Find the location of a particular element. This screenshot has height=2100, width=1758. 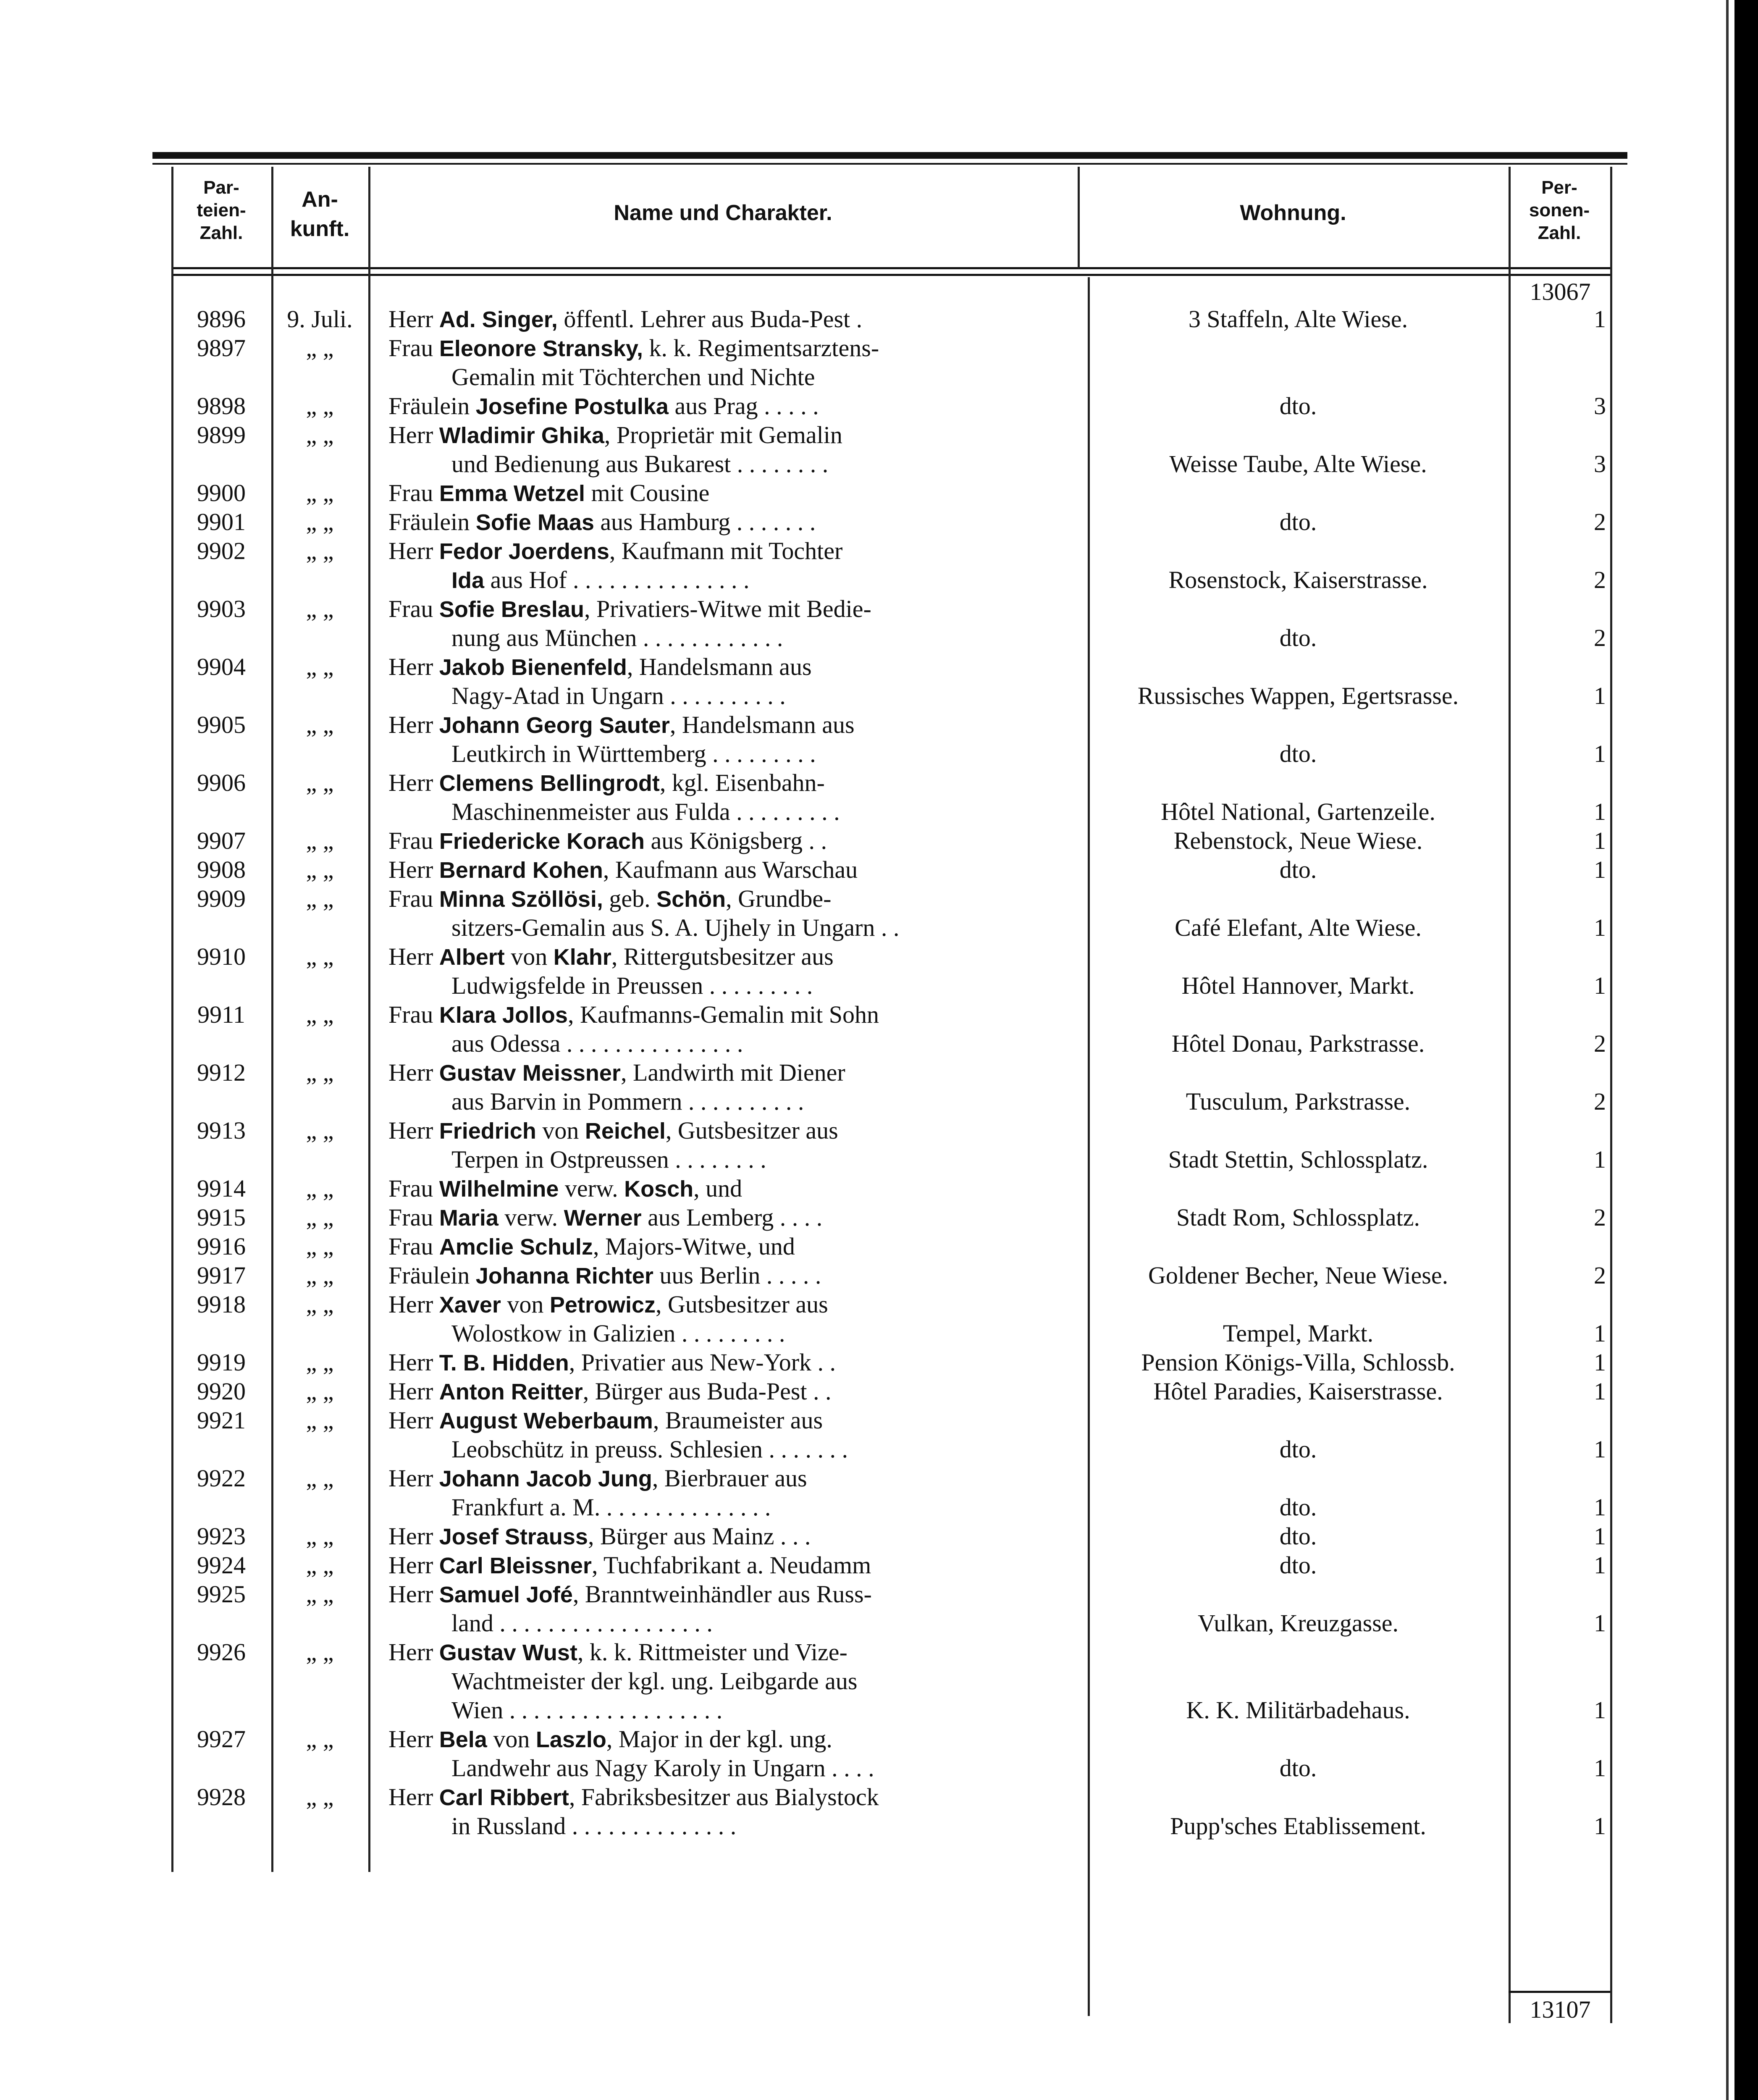

name-und-charakter: Frau Emma Wetzel mit Cousine is located at coordinates (732, 493).